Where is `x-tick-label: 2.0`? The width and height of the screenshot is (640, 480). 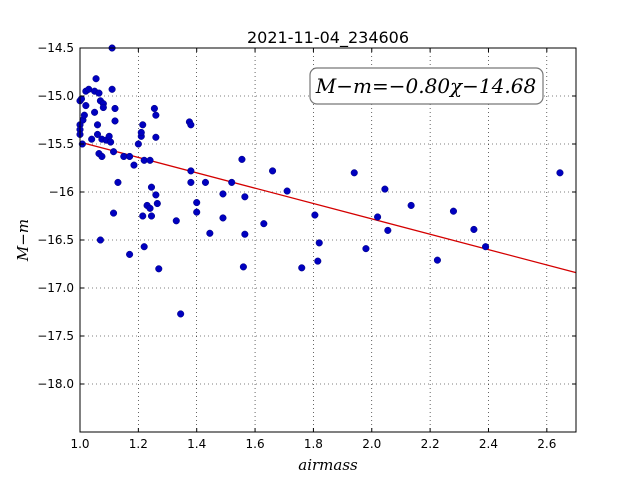
x-tick-label: 2.0 is located at coordinates (371, 444).